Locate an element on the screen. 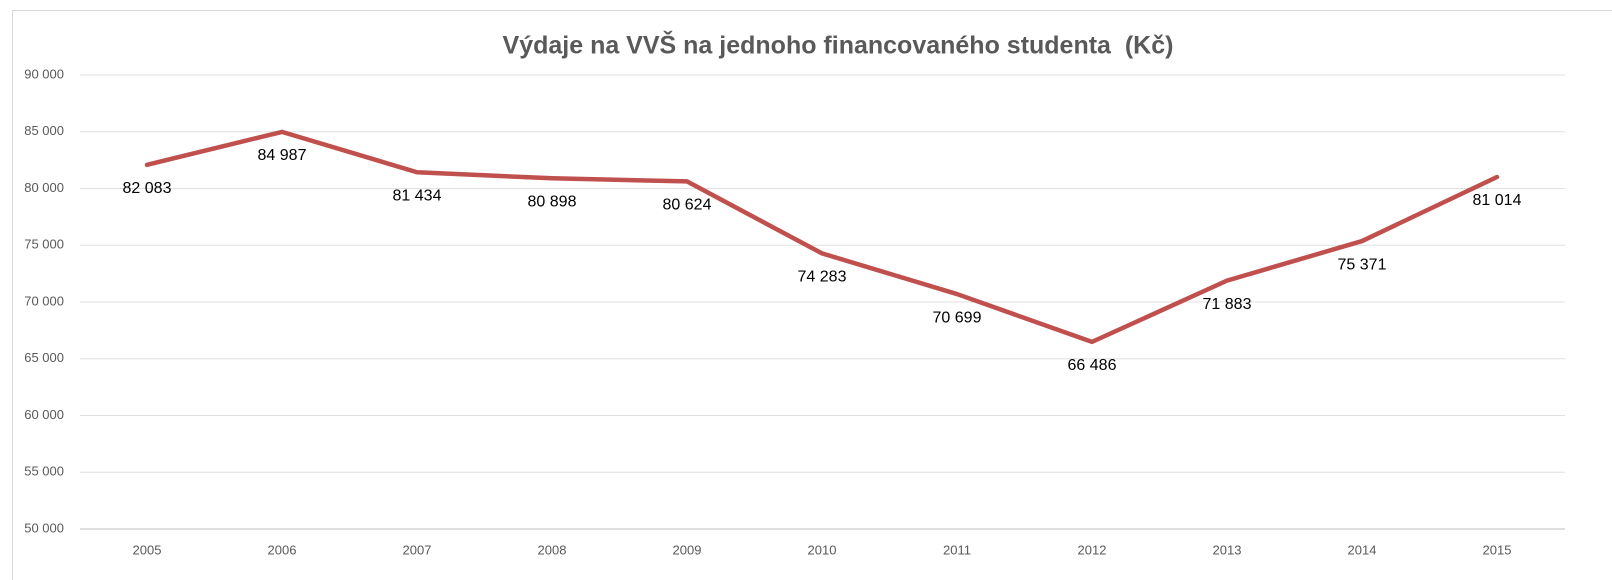 This screenshot has width=1612, height=580. data-label: 80 624 is located at coordinates (687, 205).